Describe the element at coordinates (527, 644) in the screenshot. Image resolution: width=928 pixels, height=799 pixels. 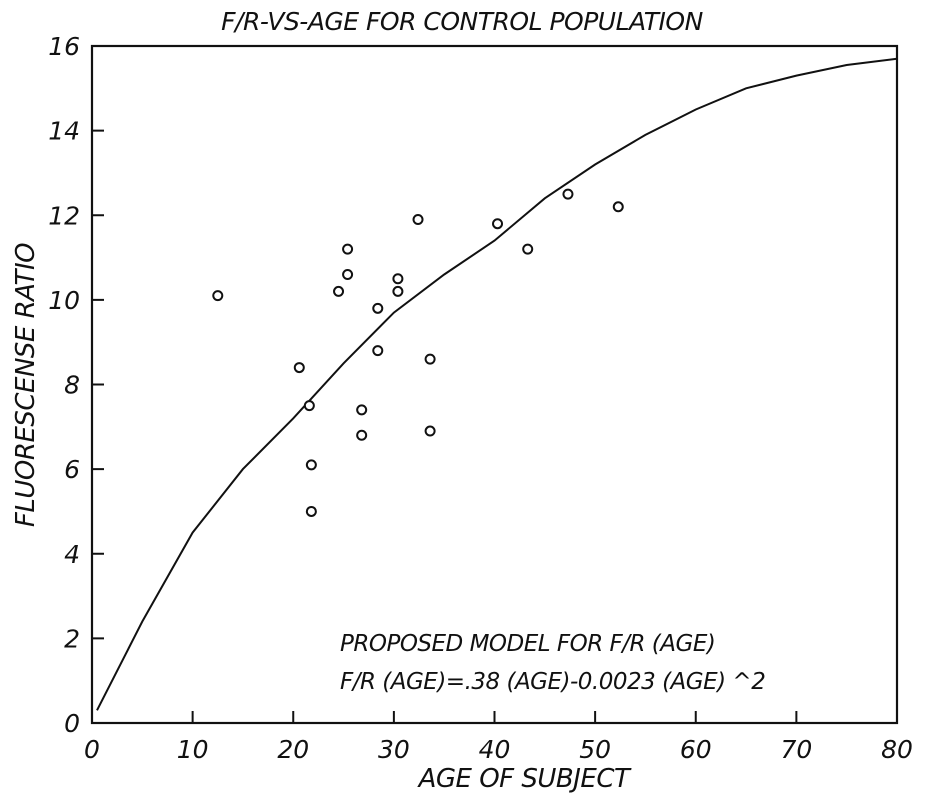
I see `annotation-model-title: PROPOSED MODEL FOR F/R (AGE)` at that location.